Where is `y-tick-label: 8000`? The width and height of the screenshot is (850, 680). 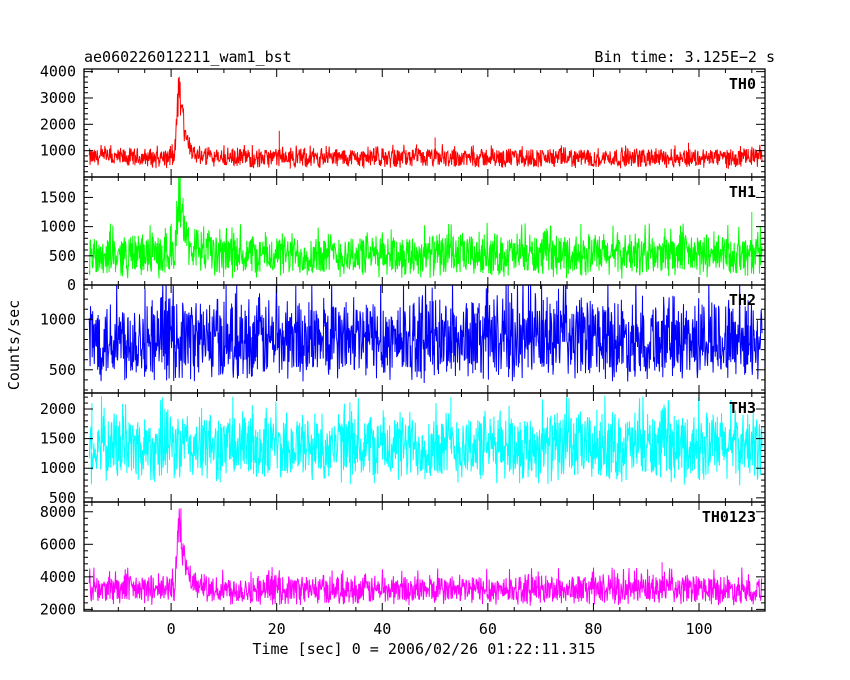
y-tick-label: 8000 is located at coordinates (58, 512).